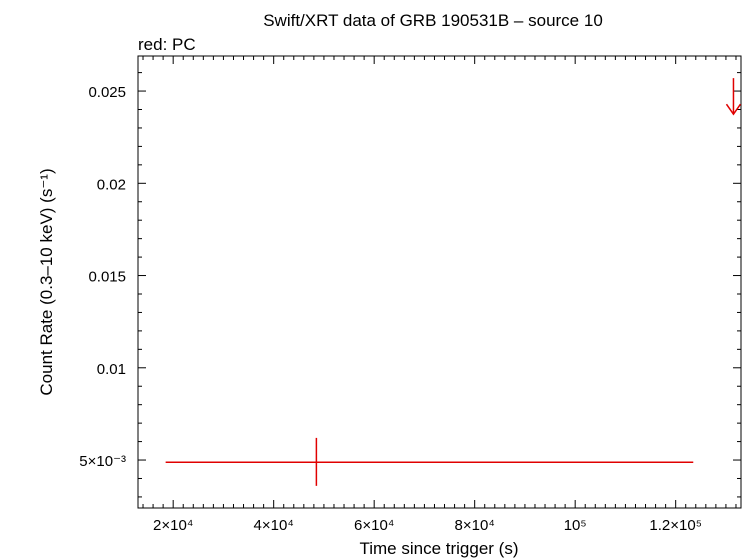 Image resolution: width=746 pixels, height=558 pixels. I want to click on data-point, so click(429, 461).